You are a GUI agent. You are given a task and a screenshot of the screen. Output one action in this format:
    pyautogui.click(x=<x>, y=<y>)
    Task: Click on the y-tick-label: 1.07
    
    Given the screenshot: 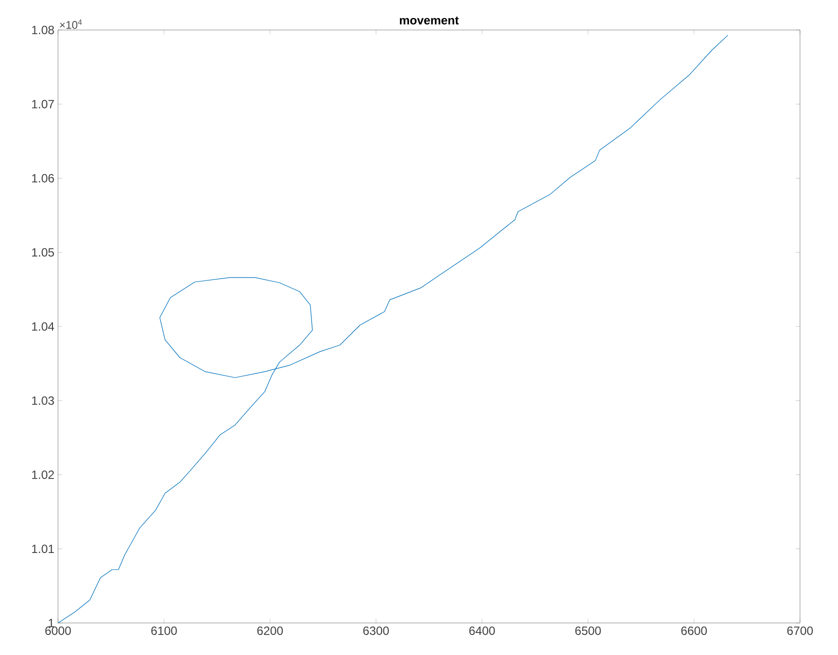 What is the action you would take?
    pyautogui.click(x=43, y=104)
    